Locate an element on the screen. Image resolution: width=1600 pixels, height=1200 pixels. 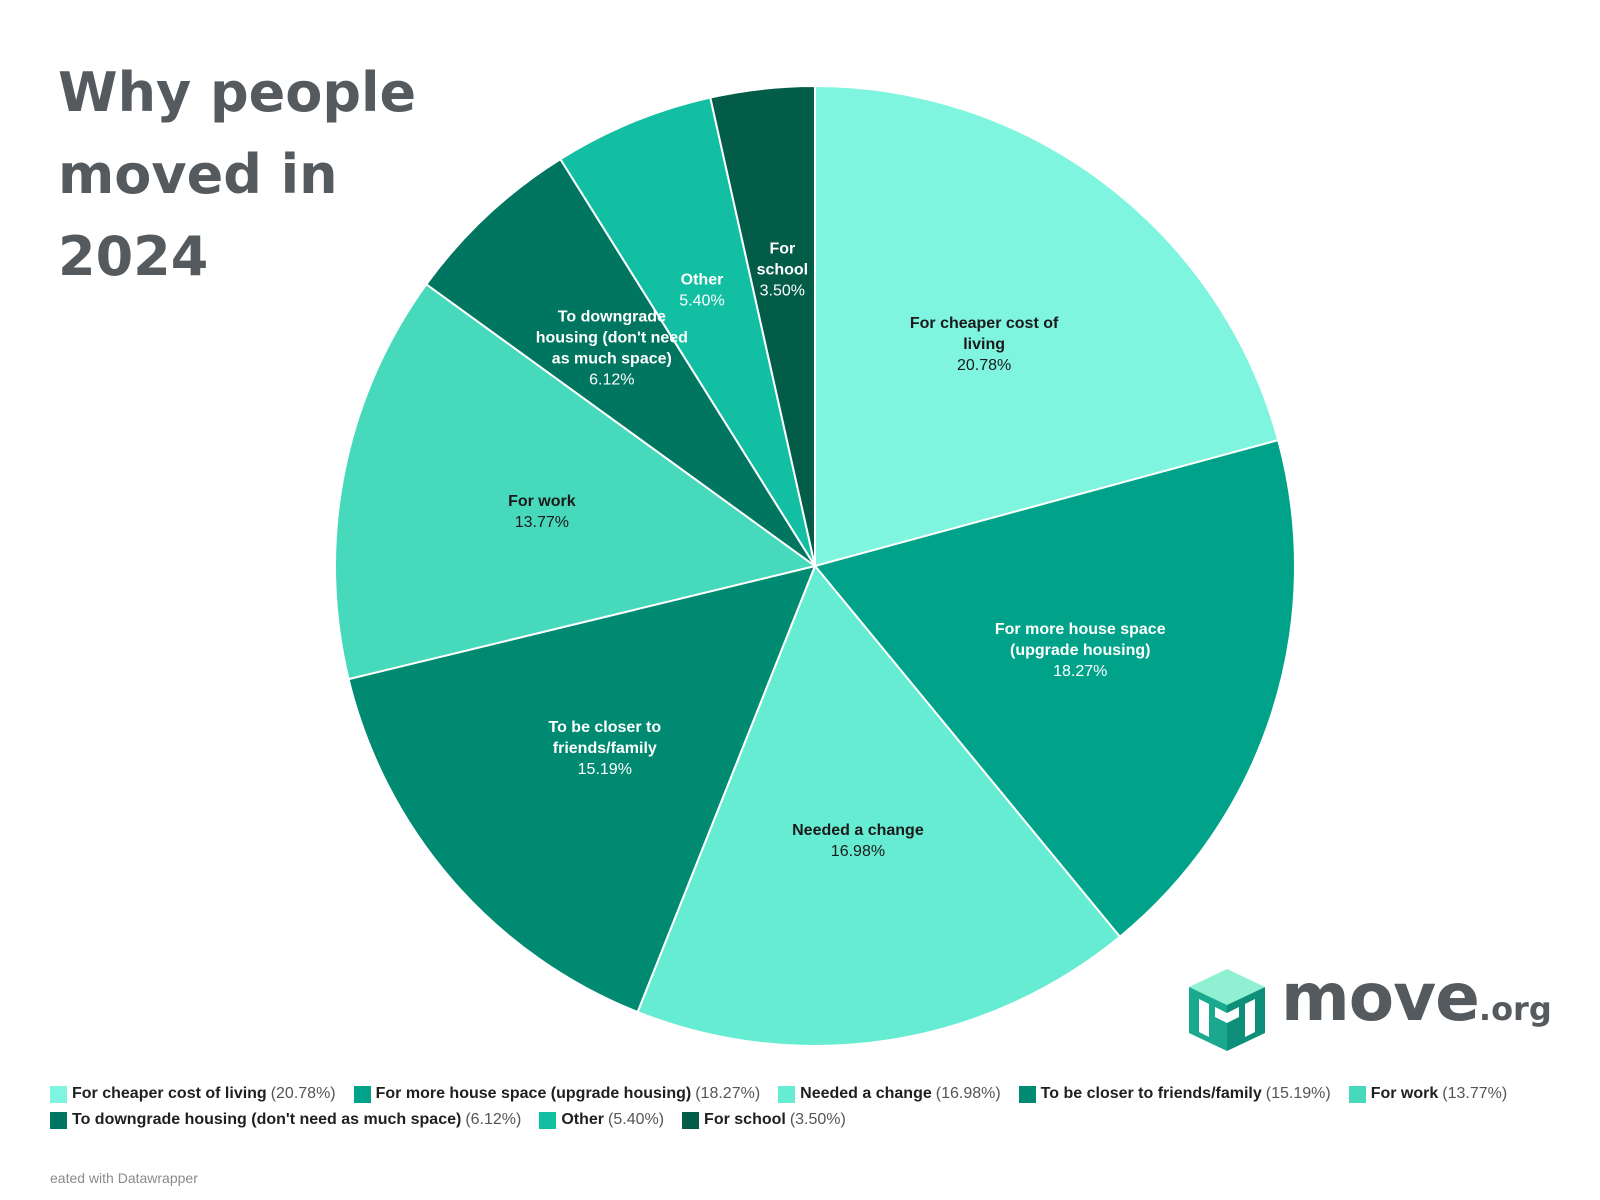
slice-label-name: as much space) is located at coordinates (612, 358).